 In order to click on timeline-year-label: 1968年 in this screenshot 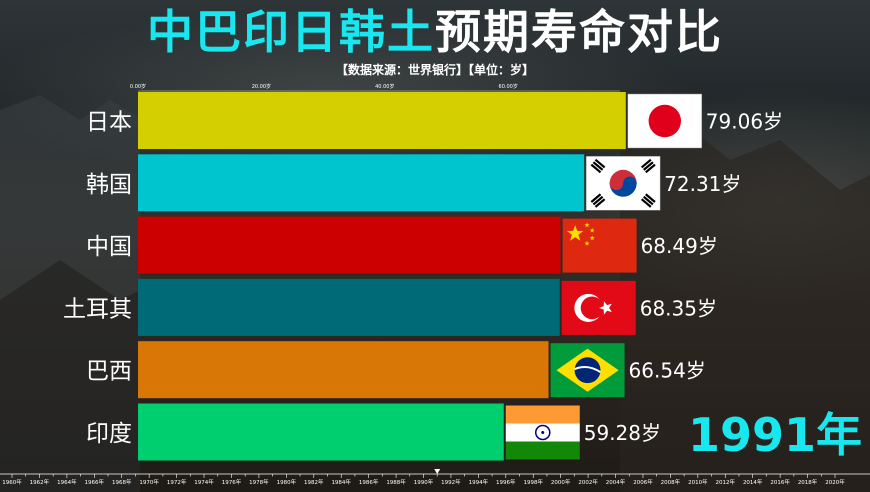, I will do `click(122, 482)`.